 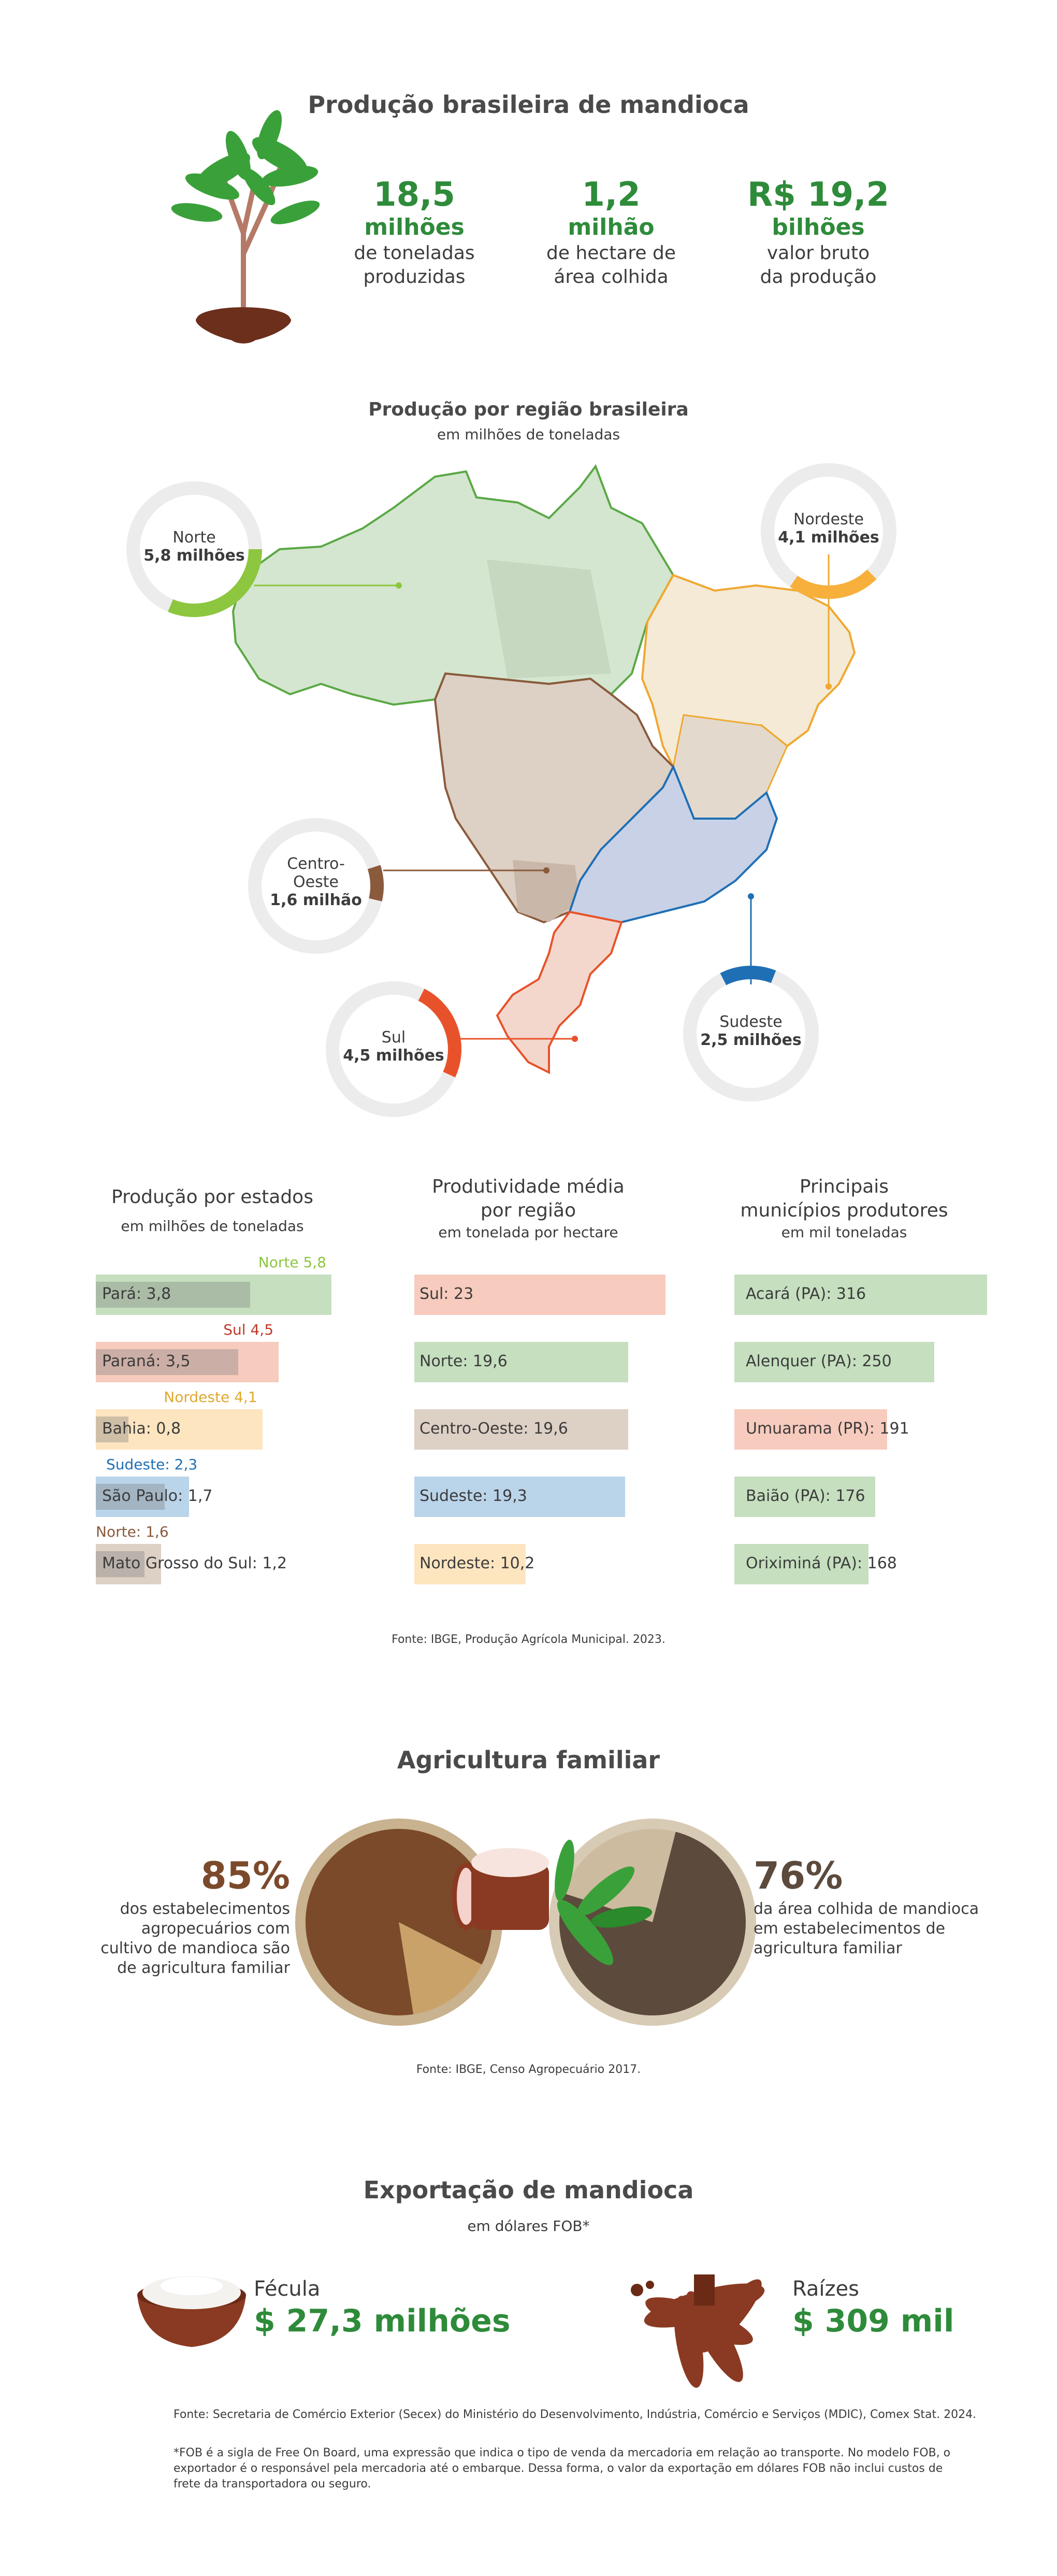 I want to click on bar-region-label: Sul 4,5, so click(x=248, y=1330).